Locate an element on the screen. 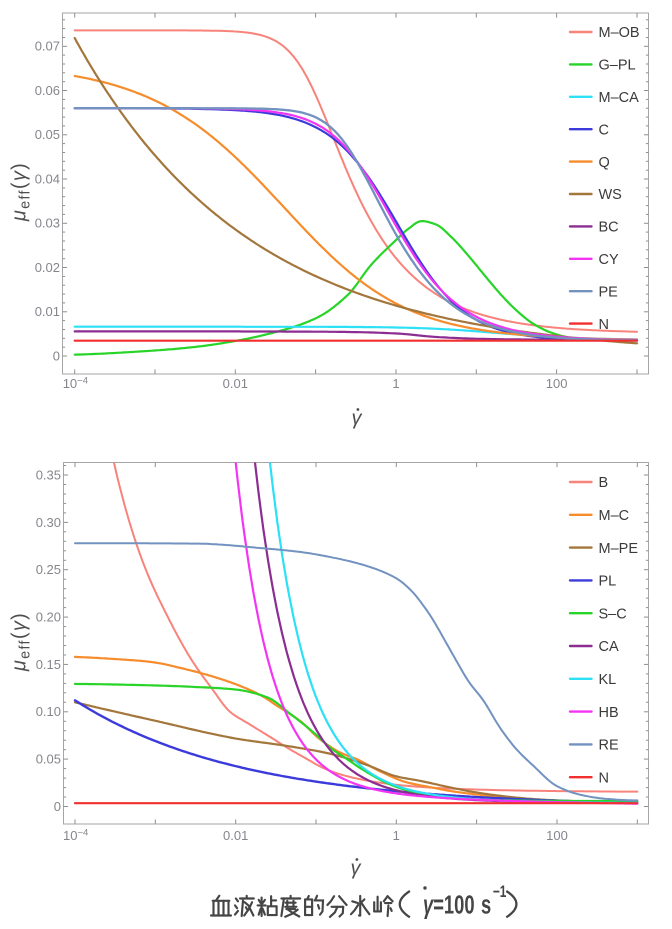 The width and height of the screenshot is (672, 929). svg-text: B is located at coordinates (604, 483).